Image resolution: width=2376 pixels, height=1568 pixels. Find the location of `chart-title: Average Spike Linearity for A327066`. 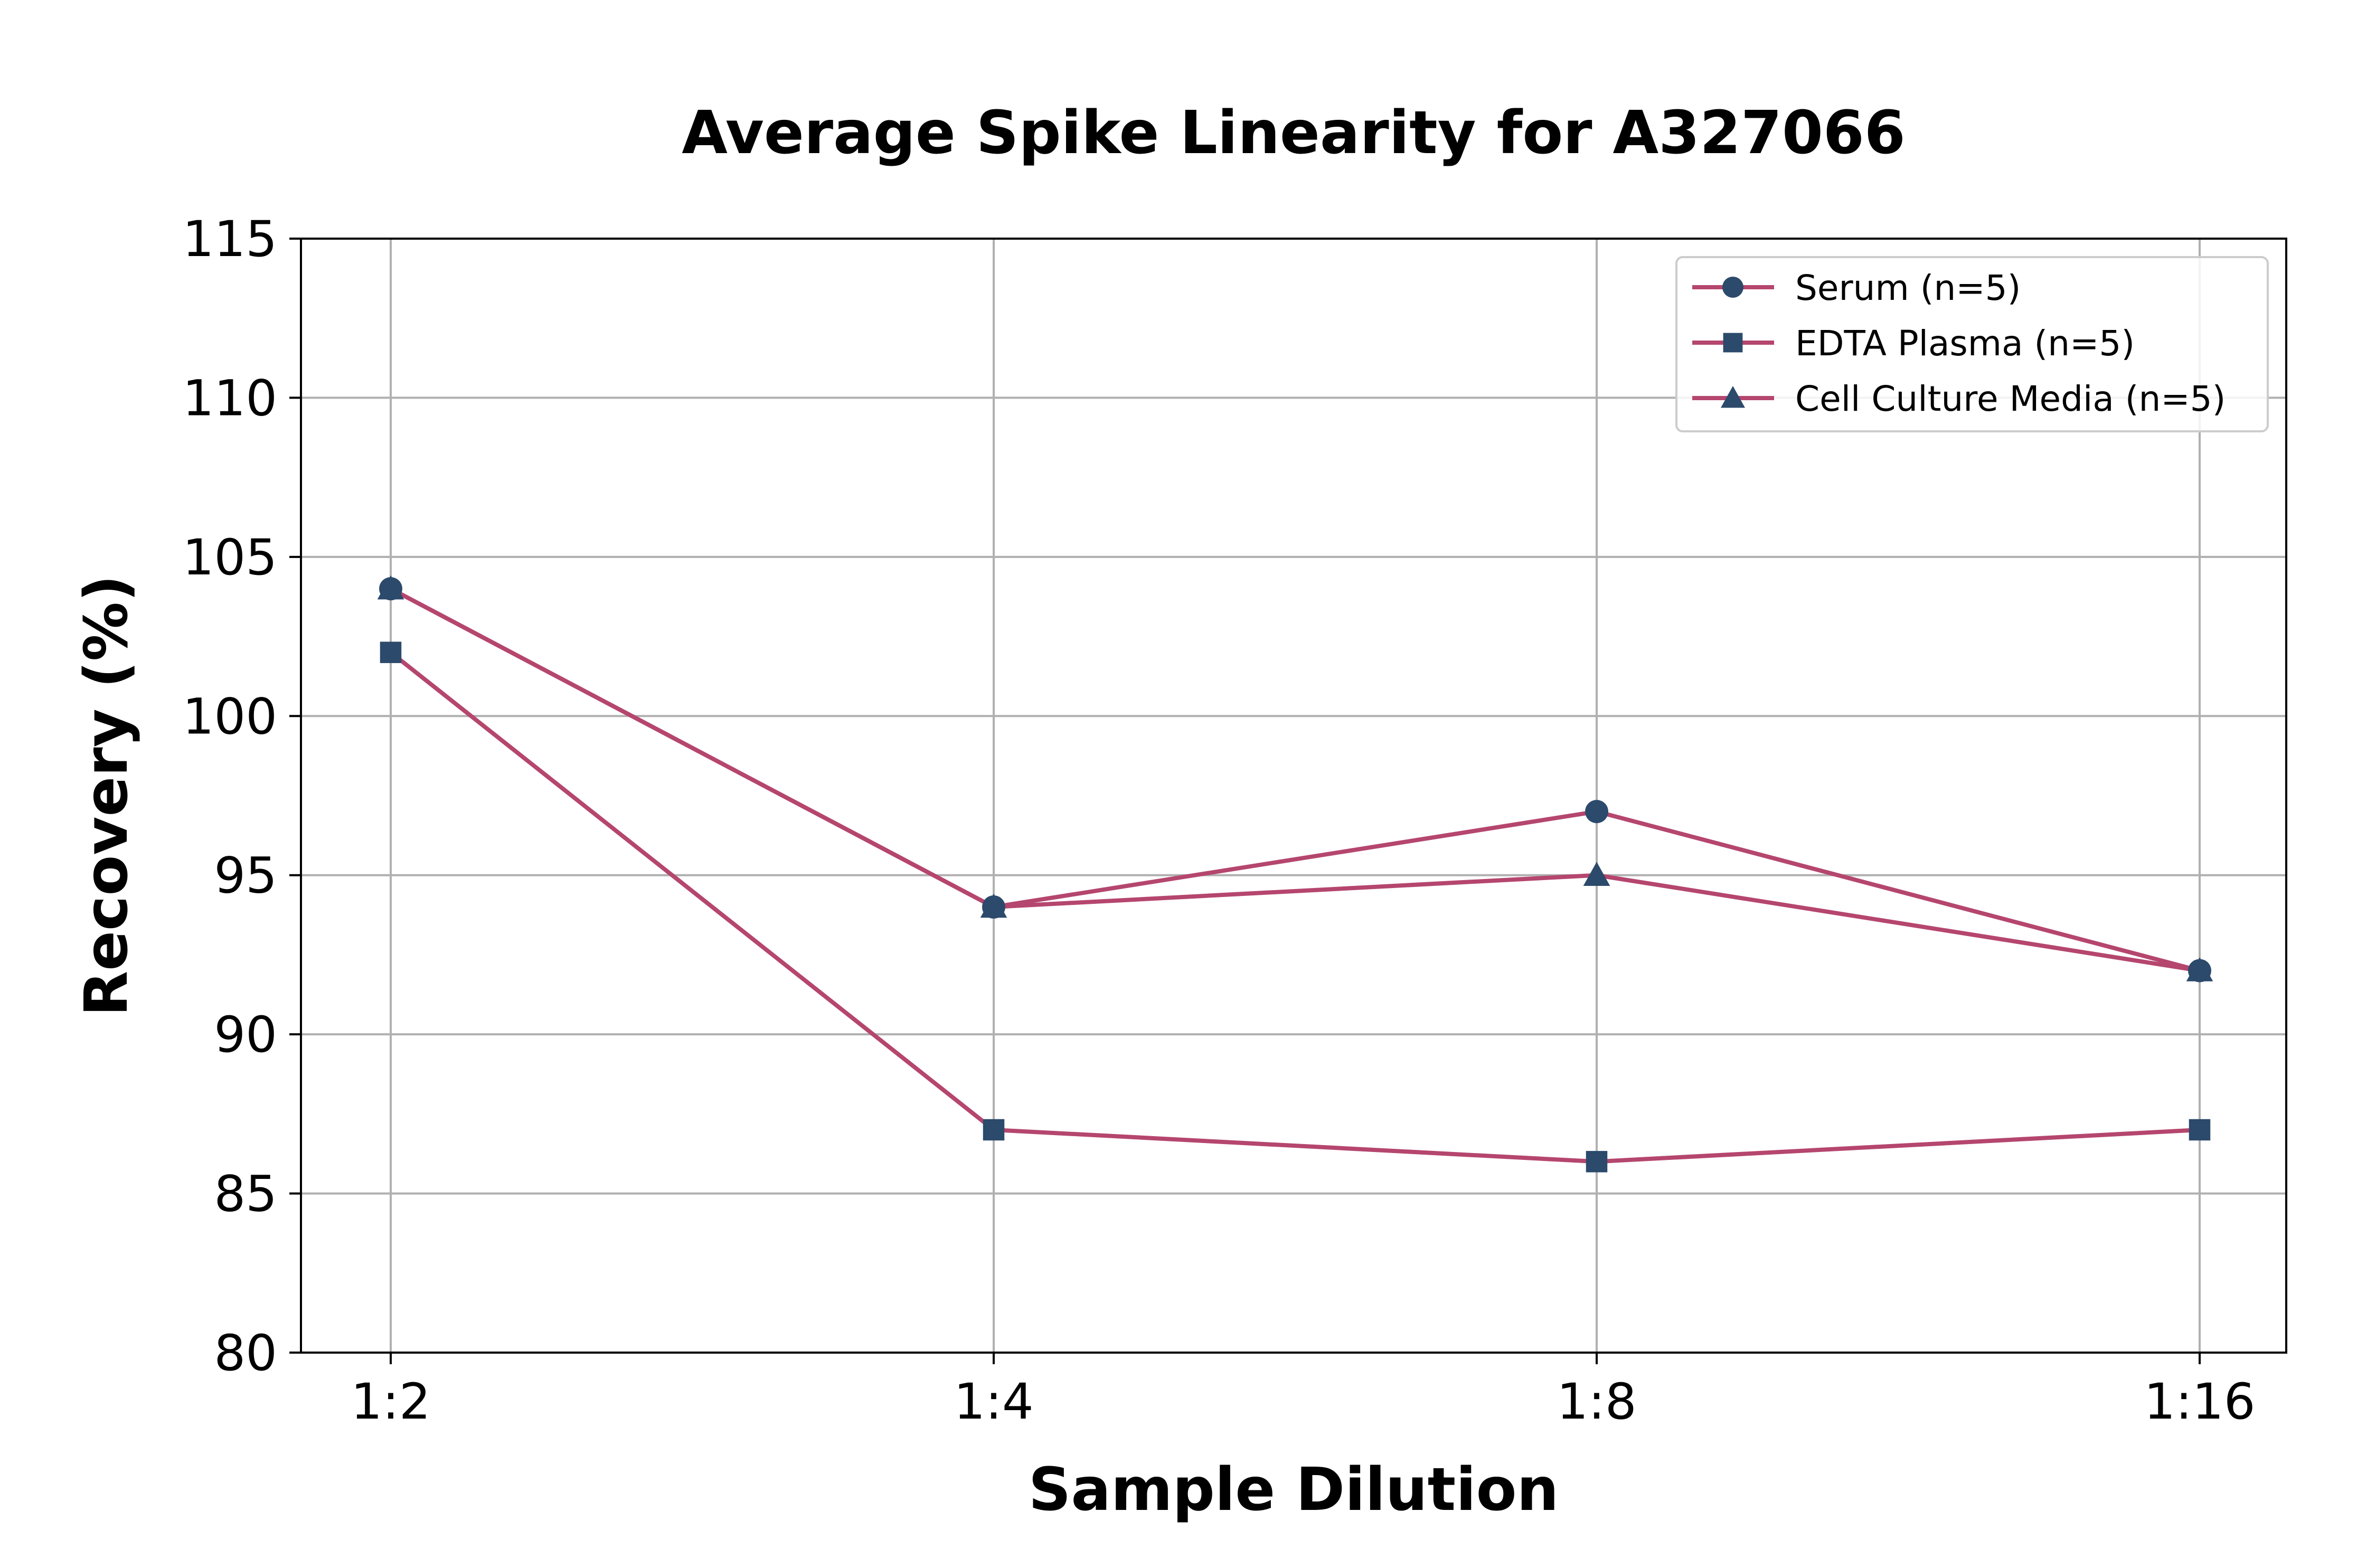

chart-title: Average Spike Linearity for A327066 is located at coordinates (1294, 133).